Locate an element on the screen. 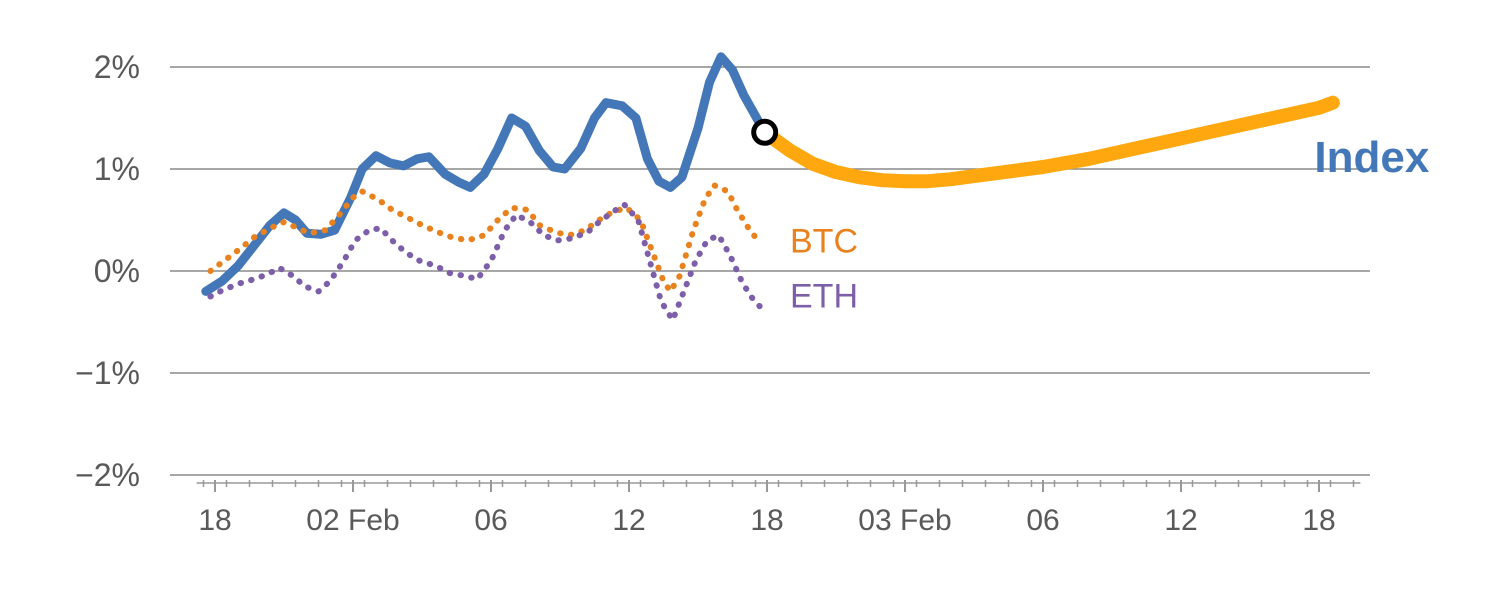 This screenshot has height=600, width=1500. y-tick-label: 2% is located at coordinates (117, 67).